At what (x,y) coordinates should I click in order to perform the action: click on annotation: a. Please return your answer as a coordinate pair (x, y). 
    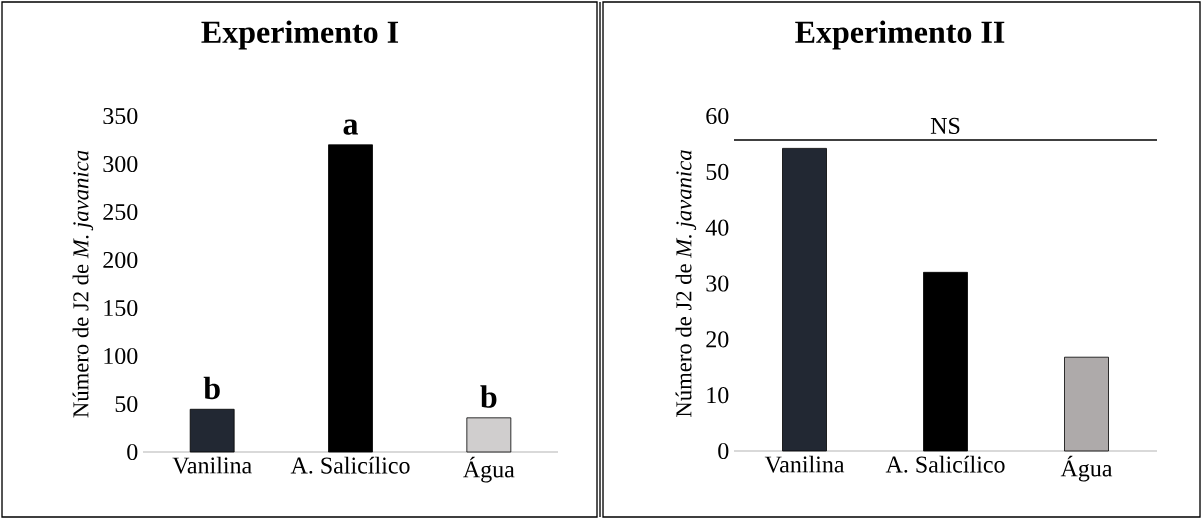
    Looking at the image, I should click on (351, 127).